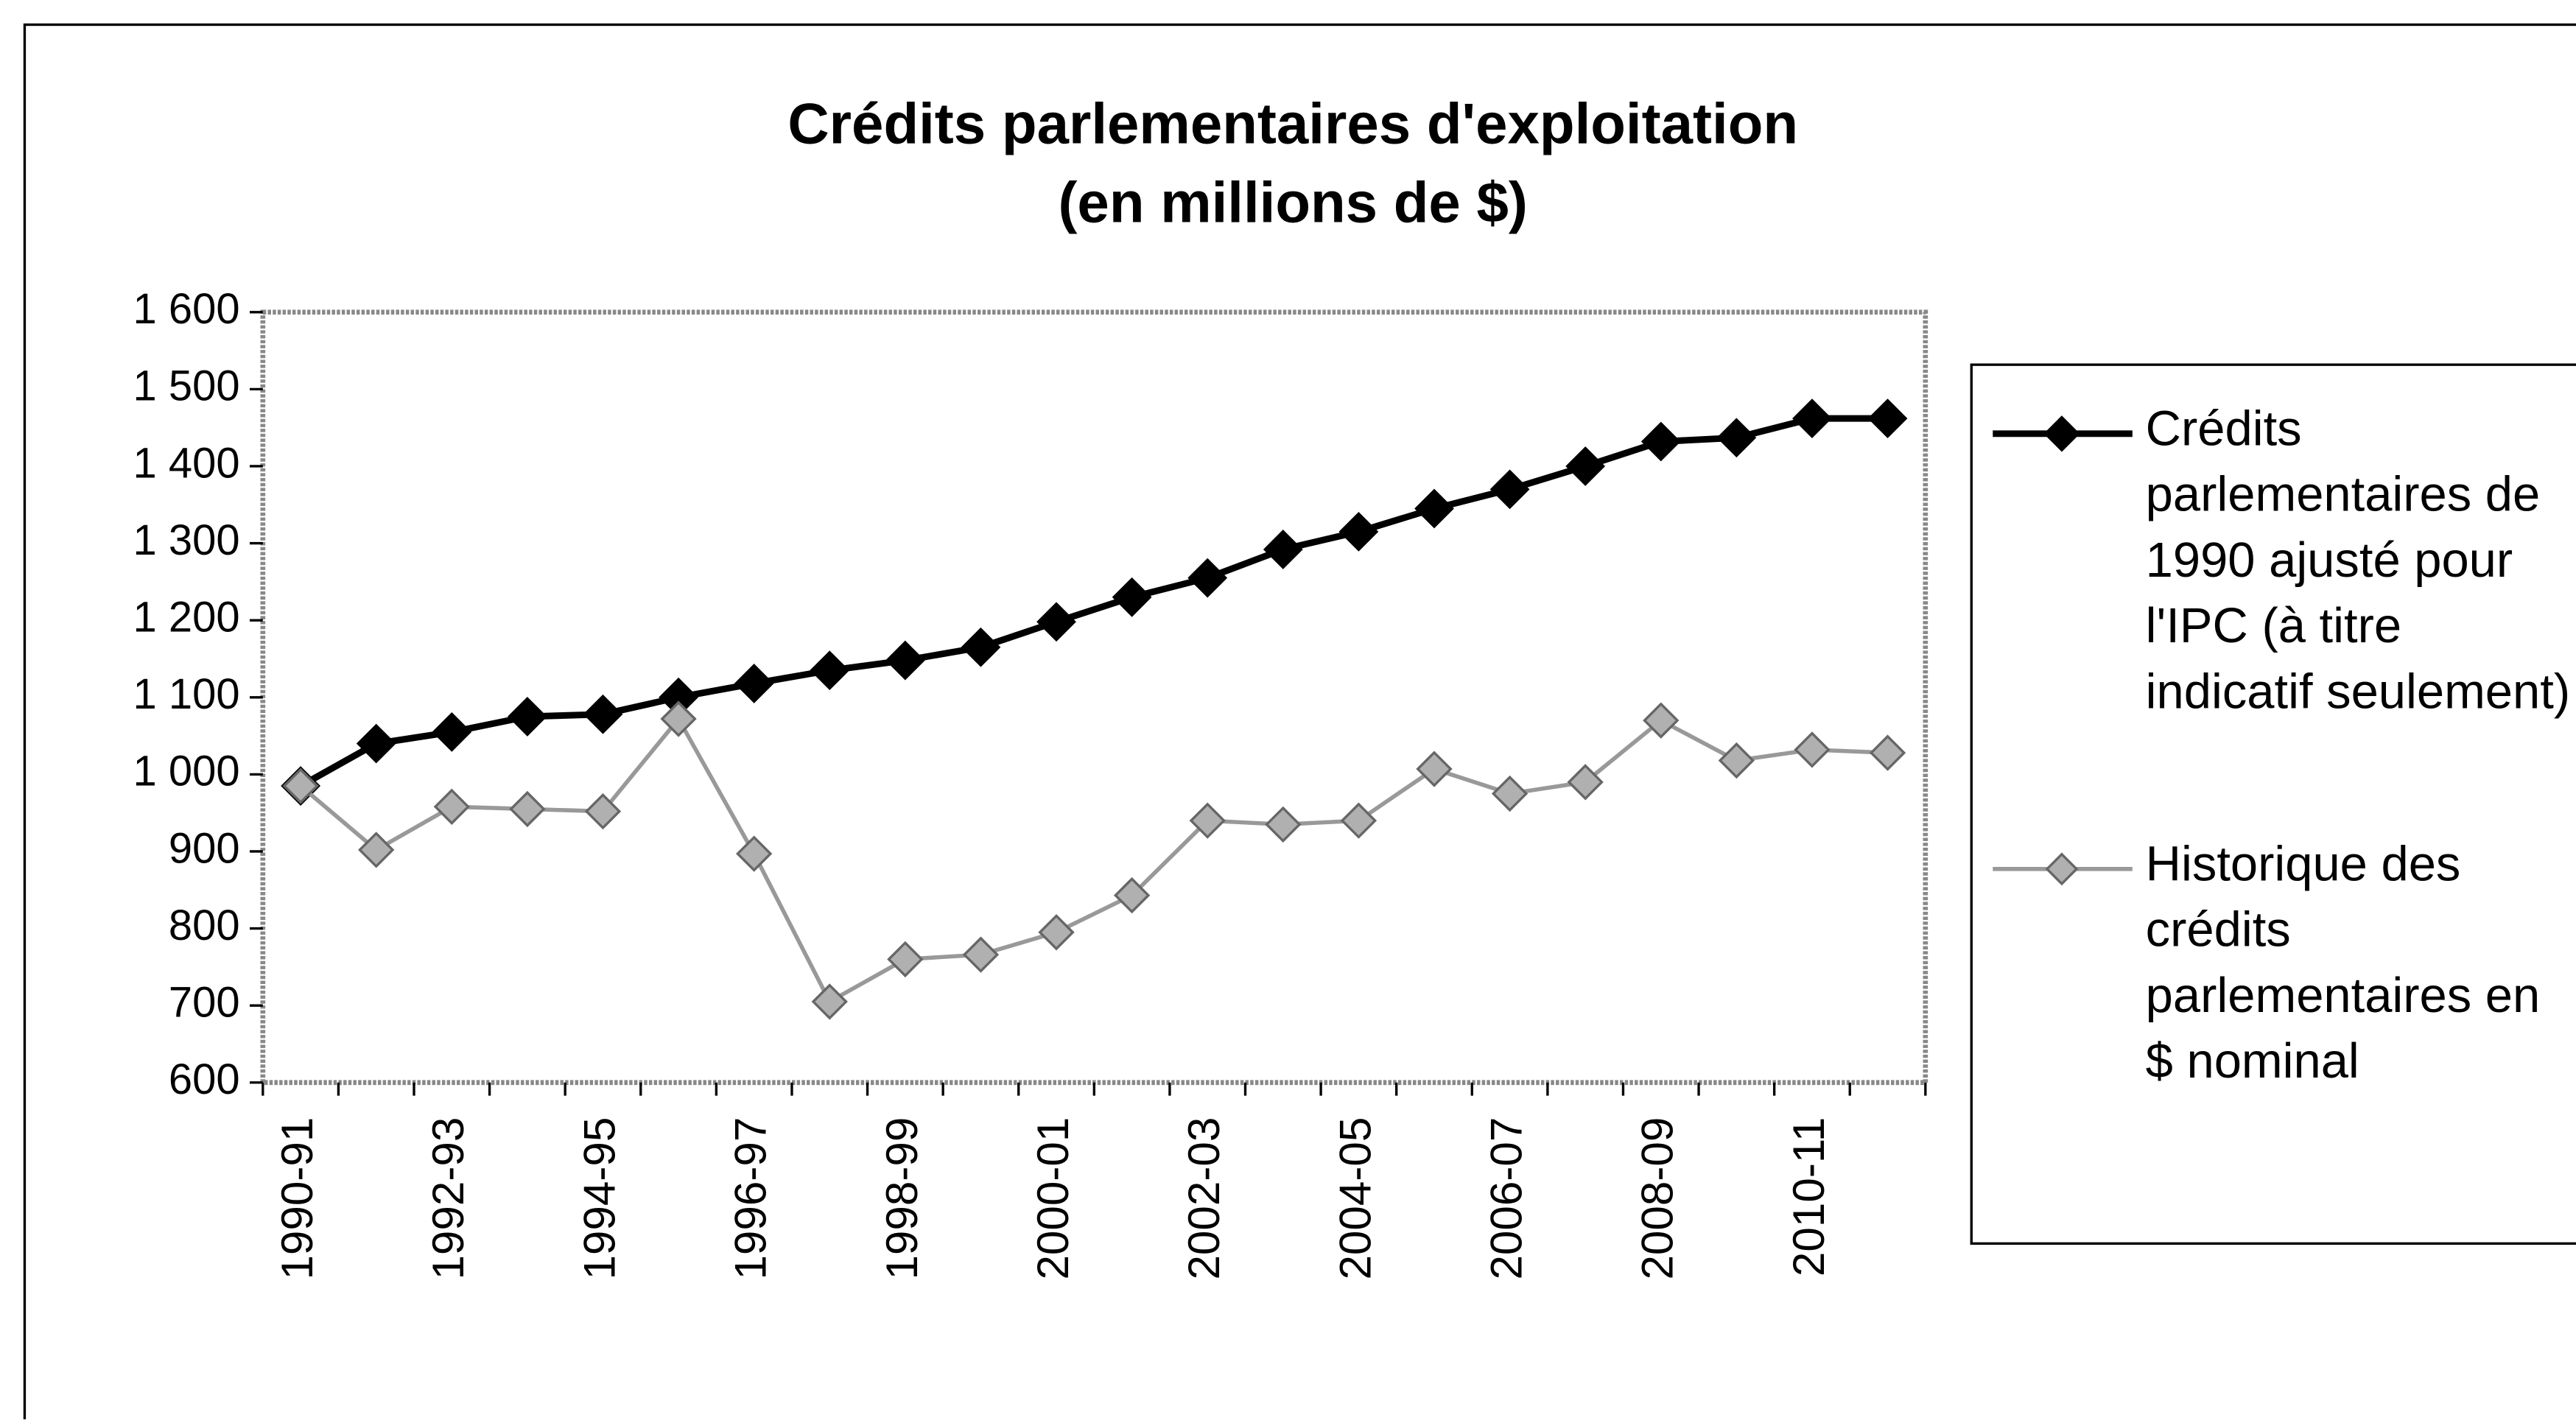  Describe the element at coordinates (448, 1198) in the screenshot. I see `x-tick-label: 1992-93` at that location.